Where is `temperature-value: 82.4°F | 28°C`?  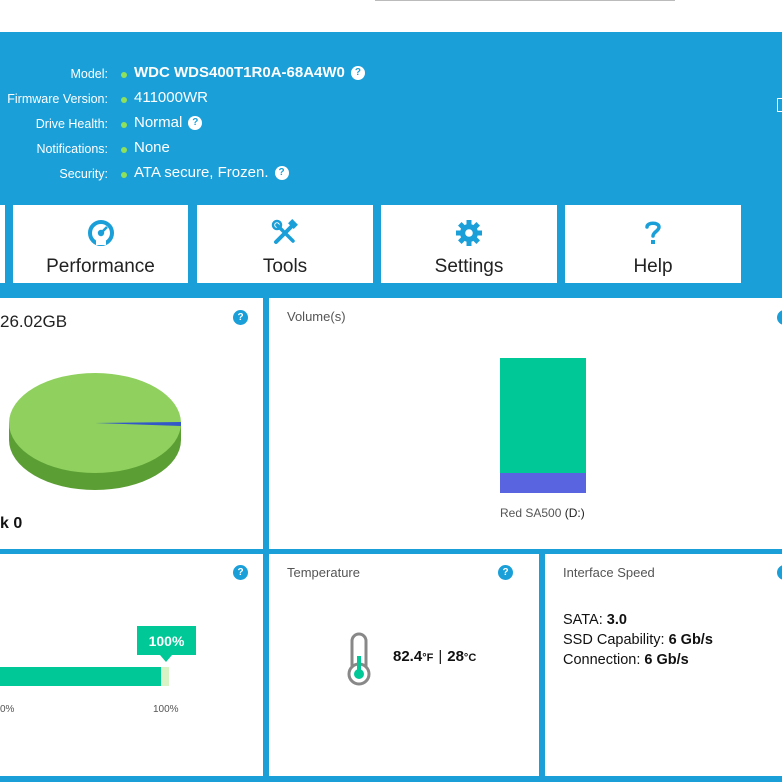
temperature-value: 82.4°F | 28°C is located at coordinates (434, 656).